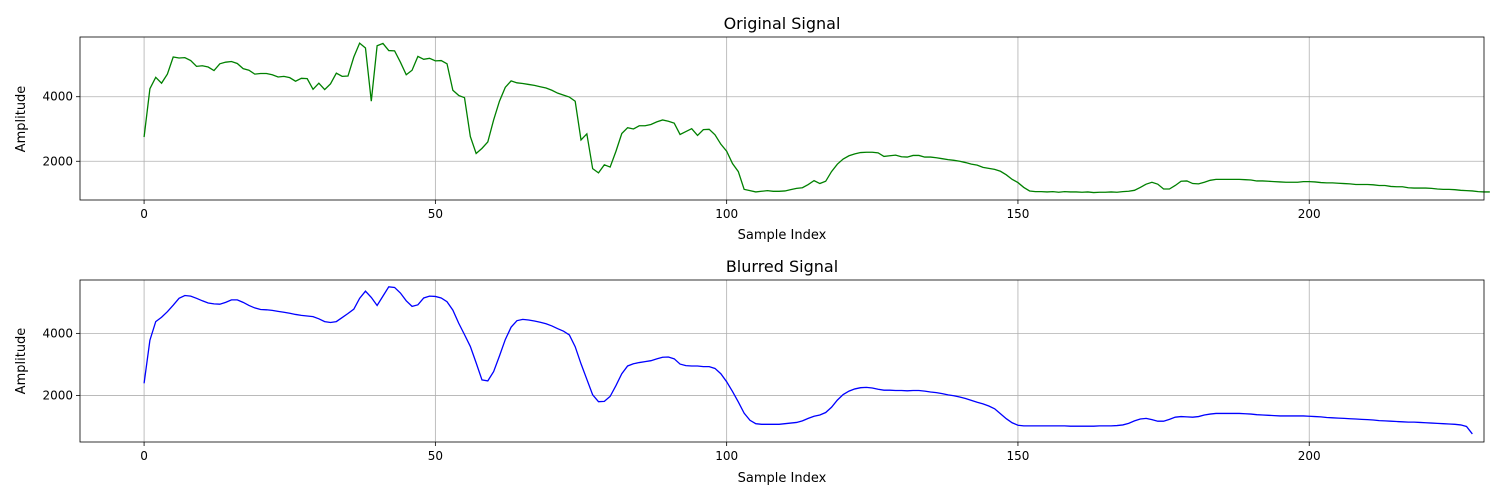 This screenshot has height=500, width=1500. What do you see at coordinates (782, 266) in the screenshot?
I see `chart-title: Blurred Signal` at bounding box center [782, 266].